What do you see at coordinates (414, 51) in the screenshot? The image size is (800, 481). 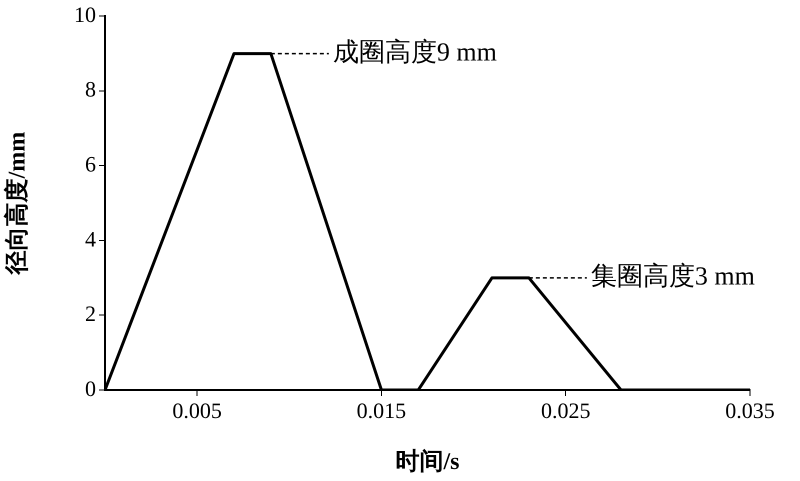 I see `annotation: 成圈高度9 mm` at bounding box center [414, 51].